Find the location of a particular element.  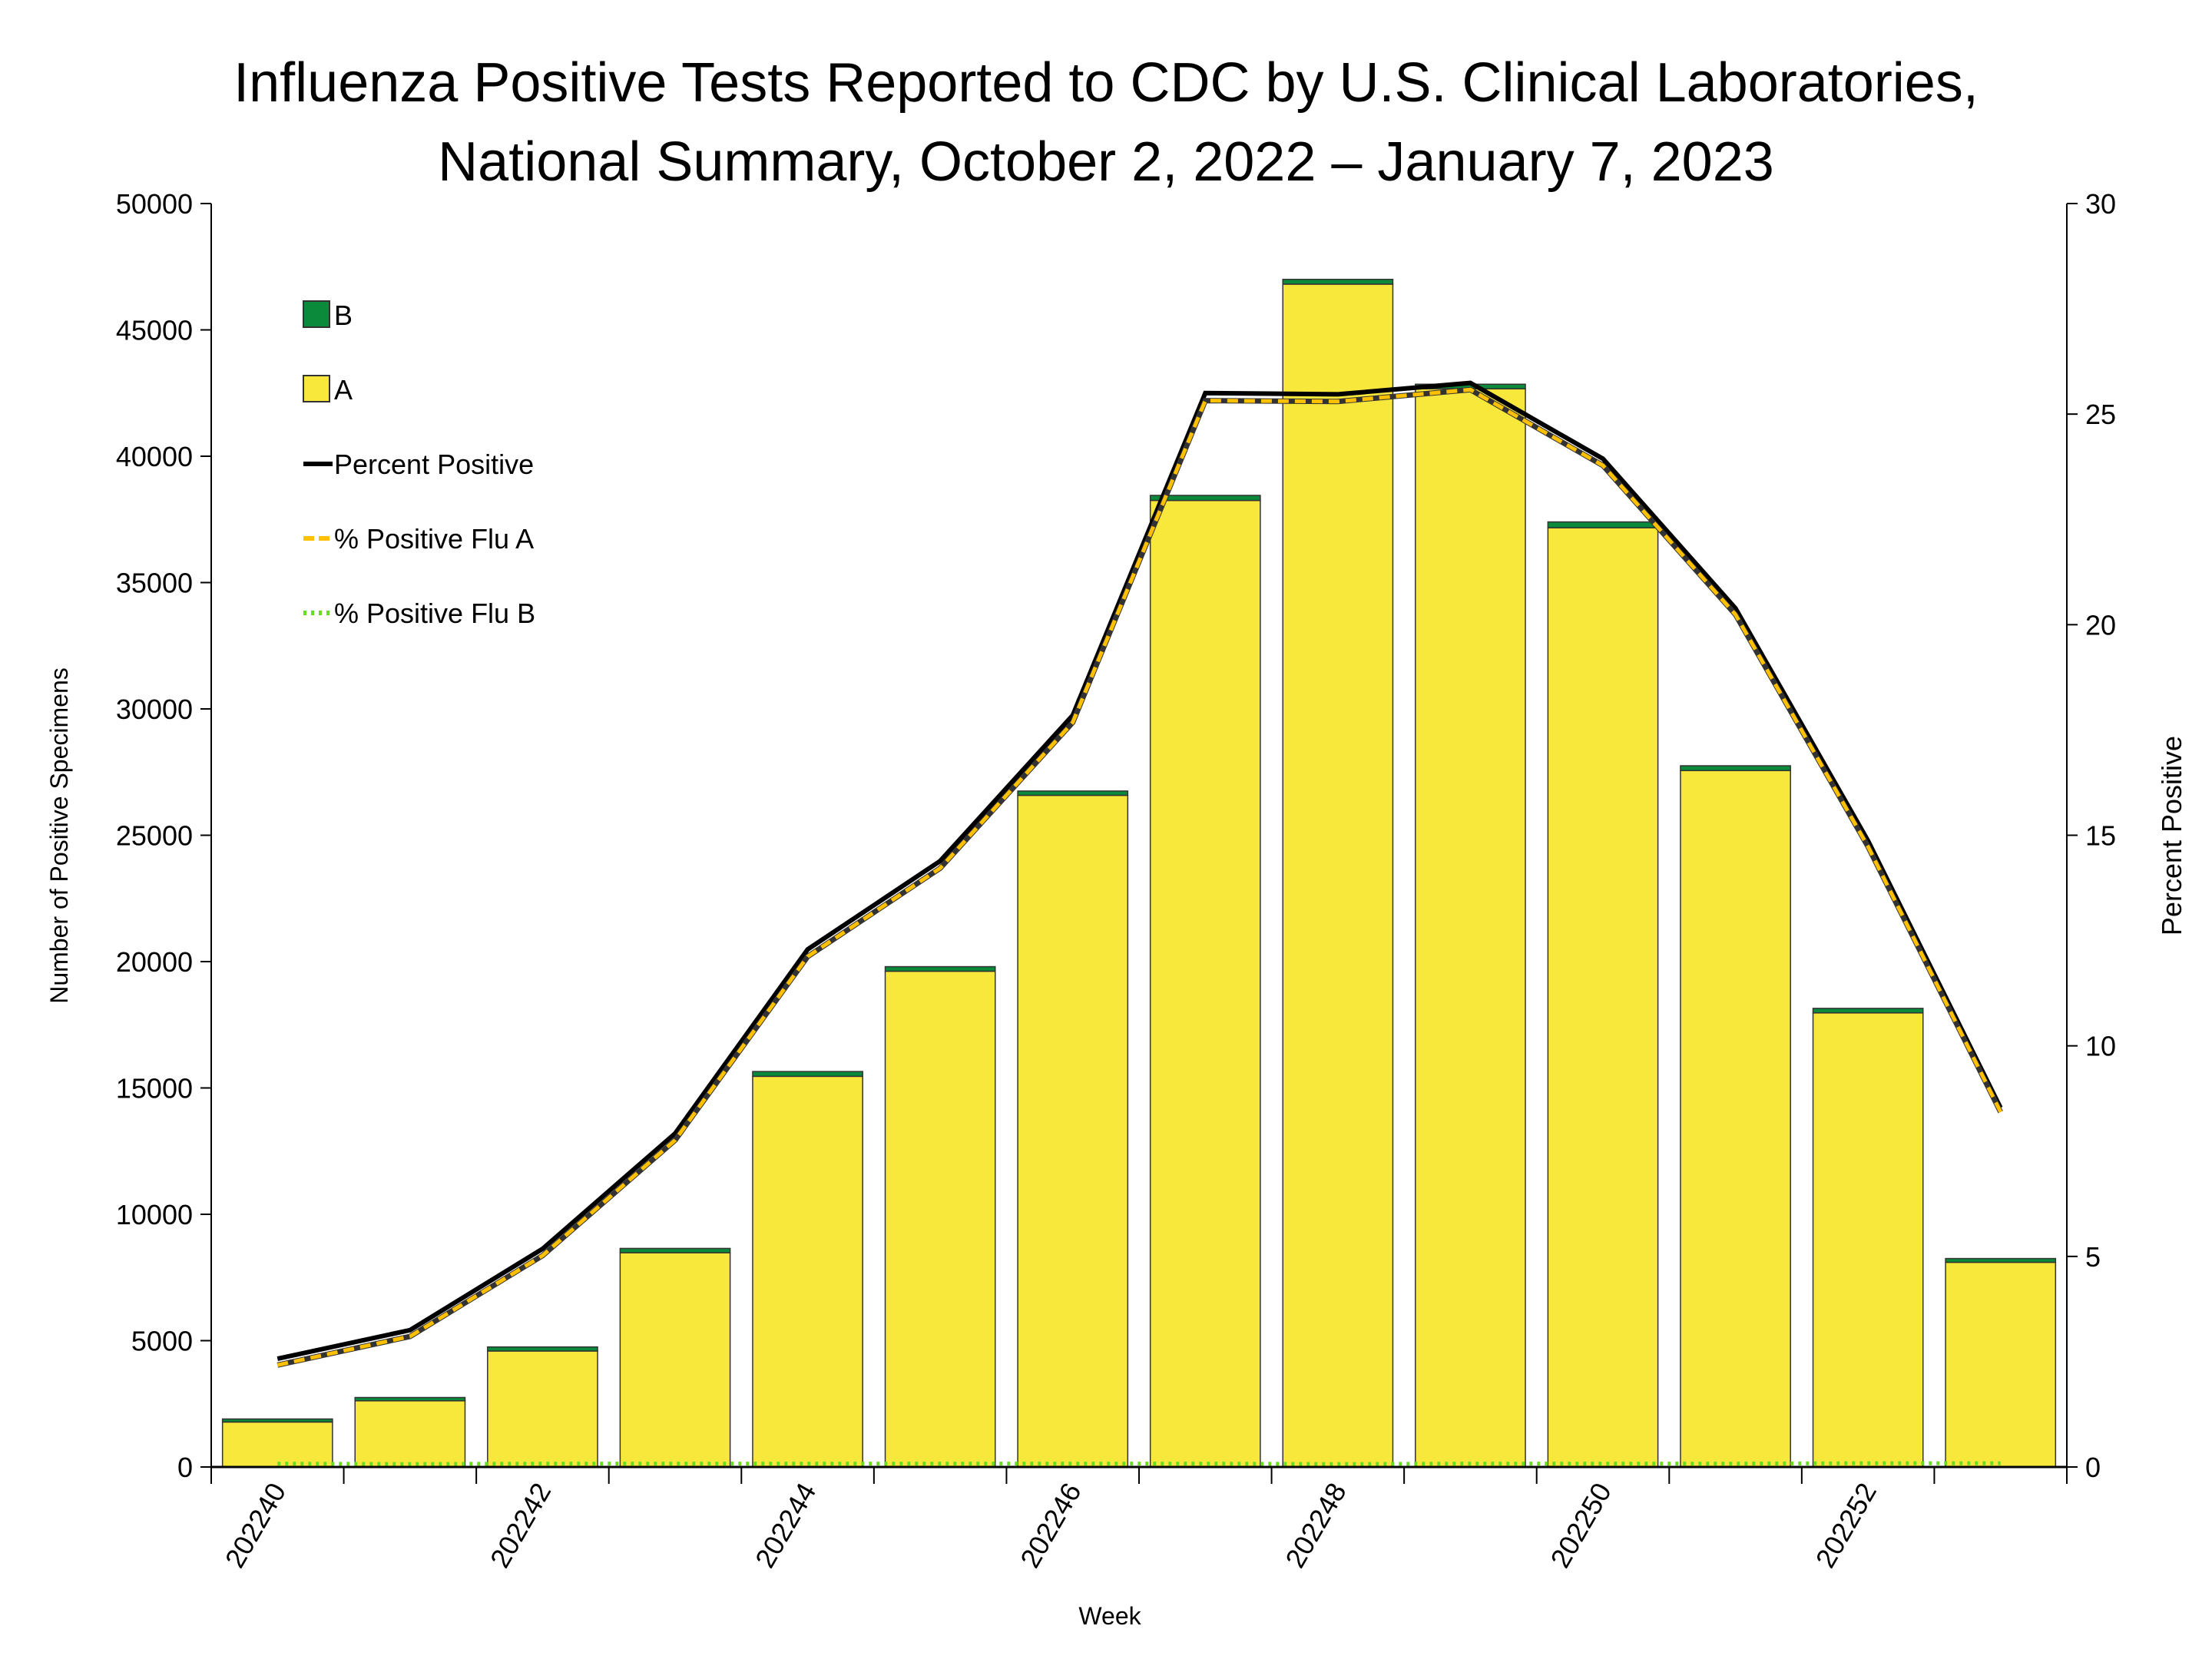

legend-label-positive-flu-a: % Positive Flu A is located at coordinates (434, 539).